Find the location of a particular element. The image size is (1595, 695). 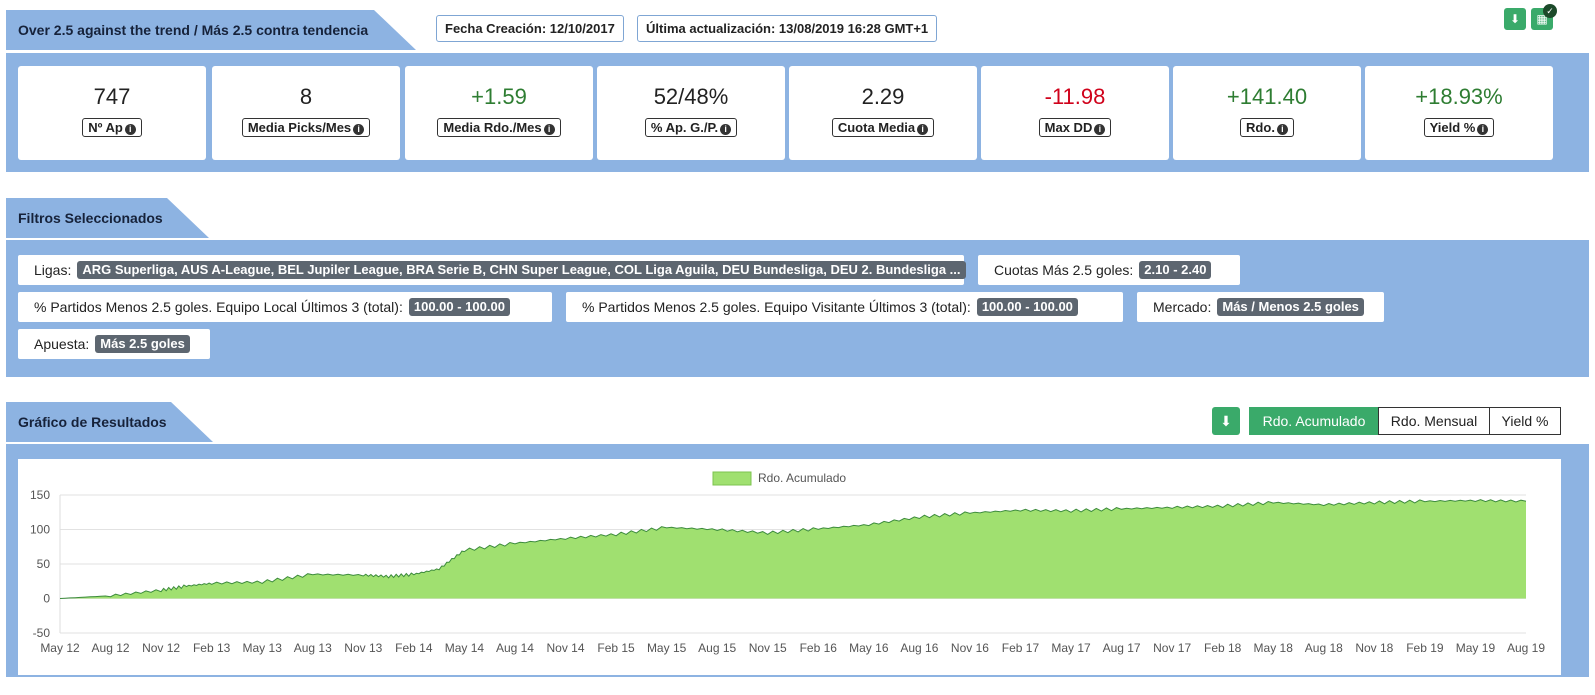

filter-tag: 100.00 - 100.00 is located at coordinates (459, 307).